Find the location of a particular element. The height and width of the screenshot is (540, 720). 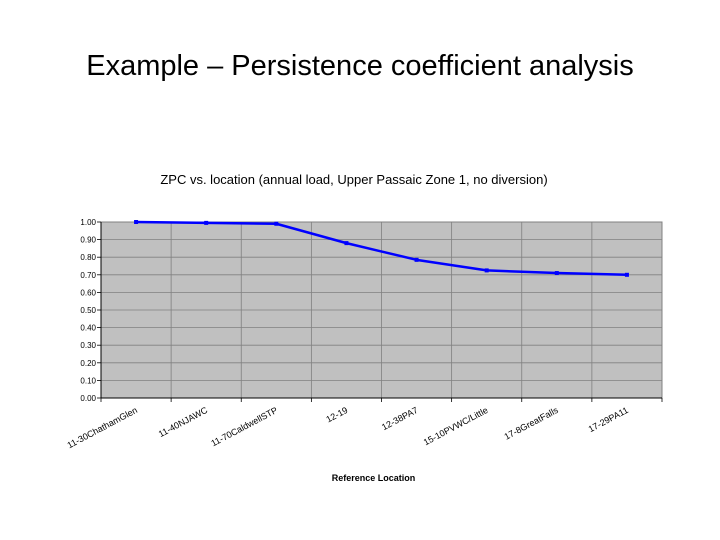

y-tick-label: 0.00 is located at coordinates (88, 398).